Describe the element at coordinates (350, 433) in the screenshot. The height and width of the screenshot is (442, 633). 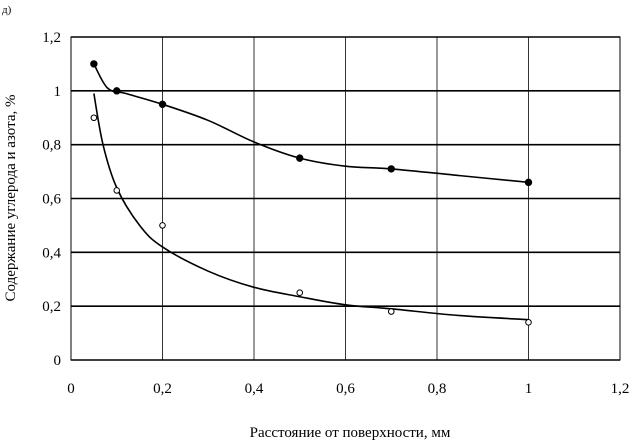
I see `x-axis-title: Расстояние от поверхности, мм` at that location.